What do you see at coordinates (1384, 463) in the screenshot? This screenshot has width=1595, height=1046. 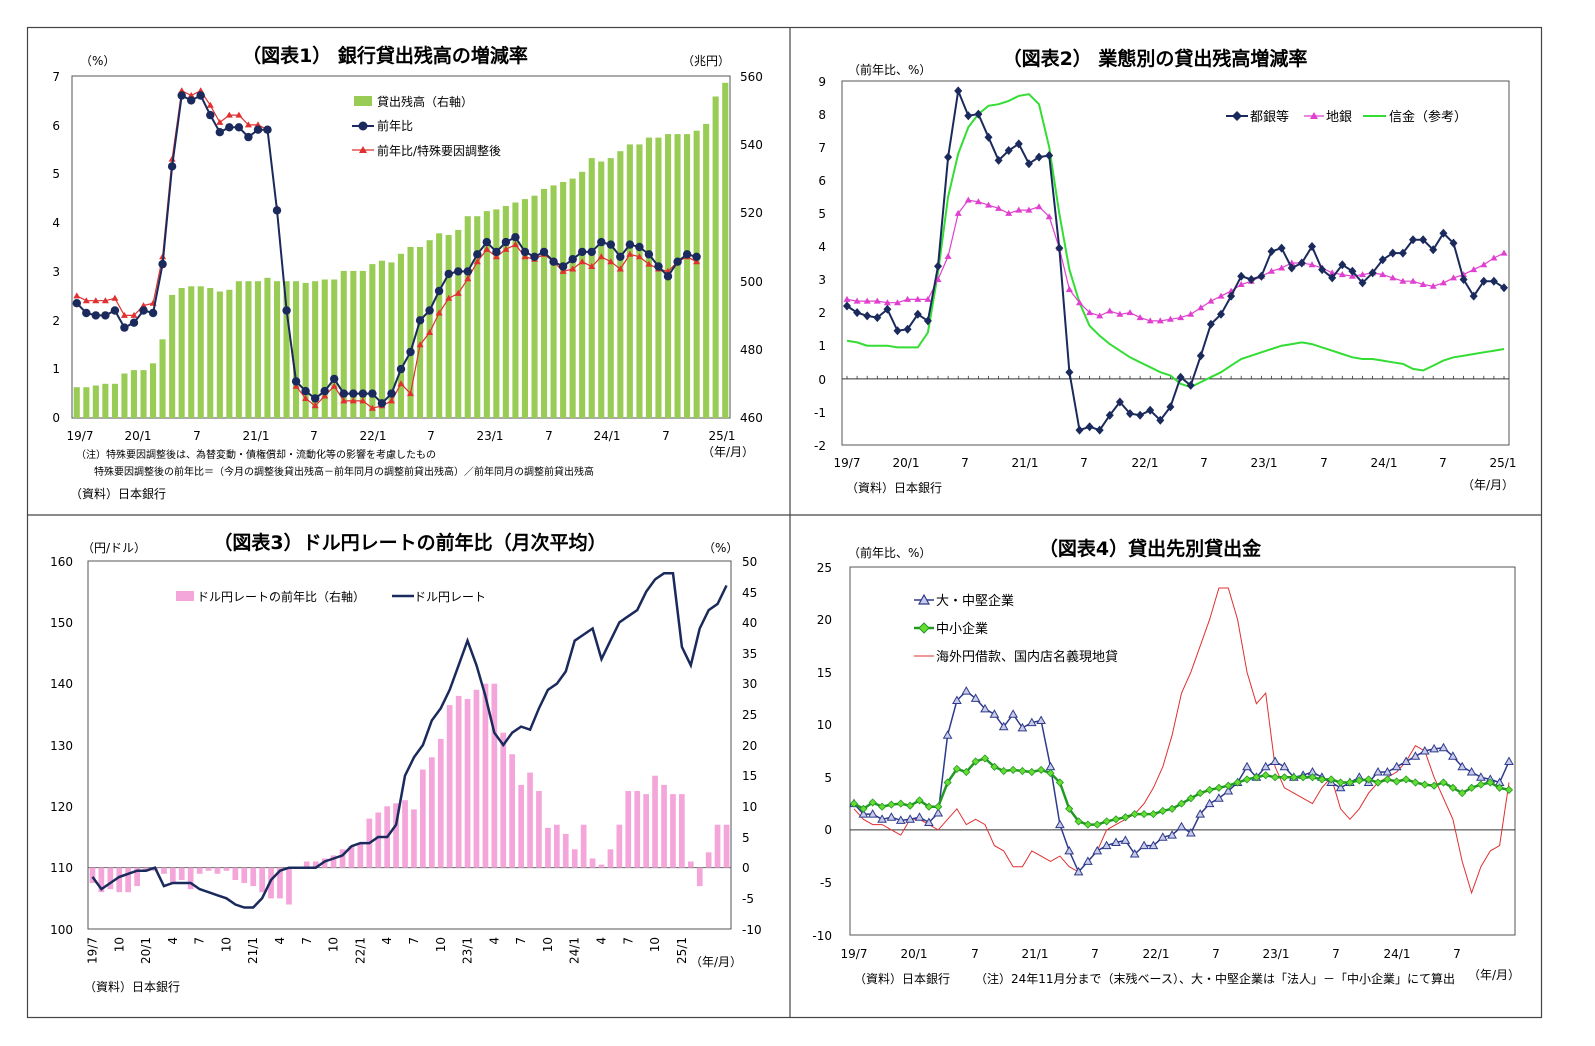 I see `chart-2-xtick: 24/1` at bounding box center [1384, 463].